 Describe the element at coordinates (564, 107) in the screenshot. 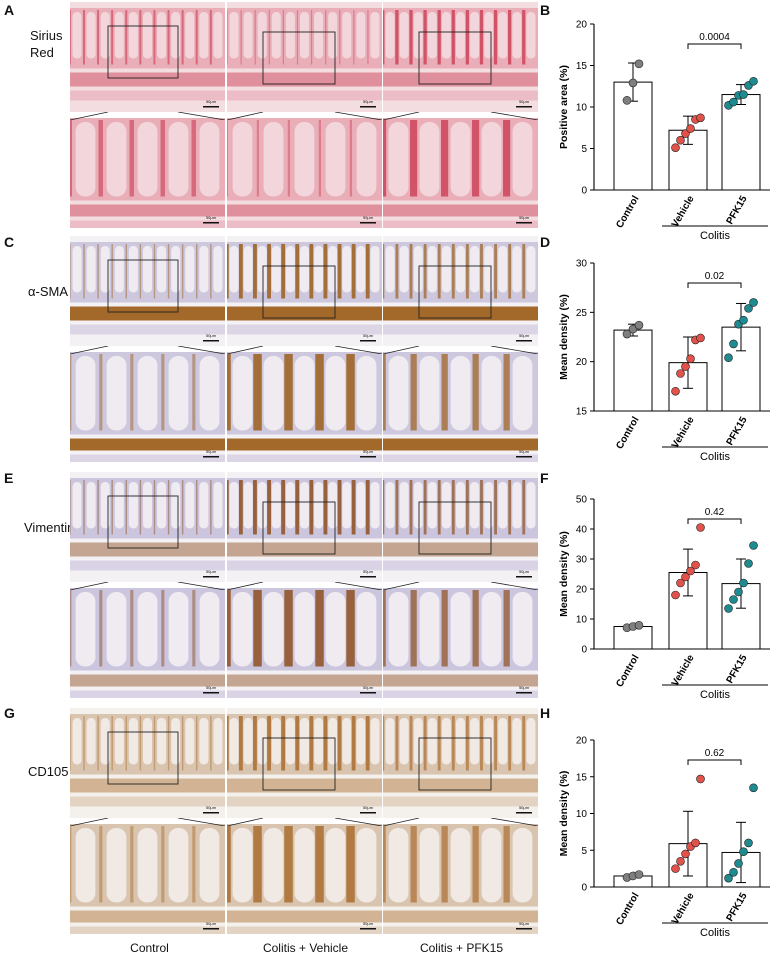

I see `y-axis-label: Positive area (%)` at that location.